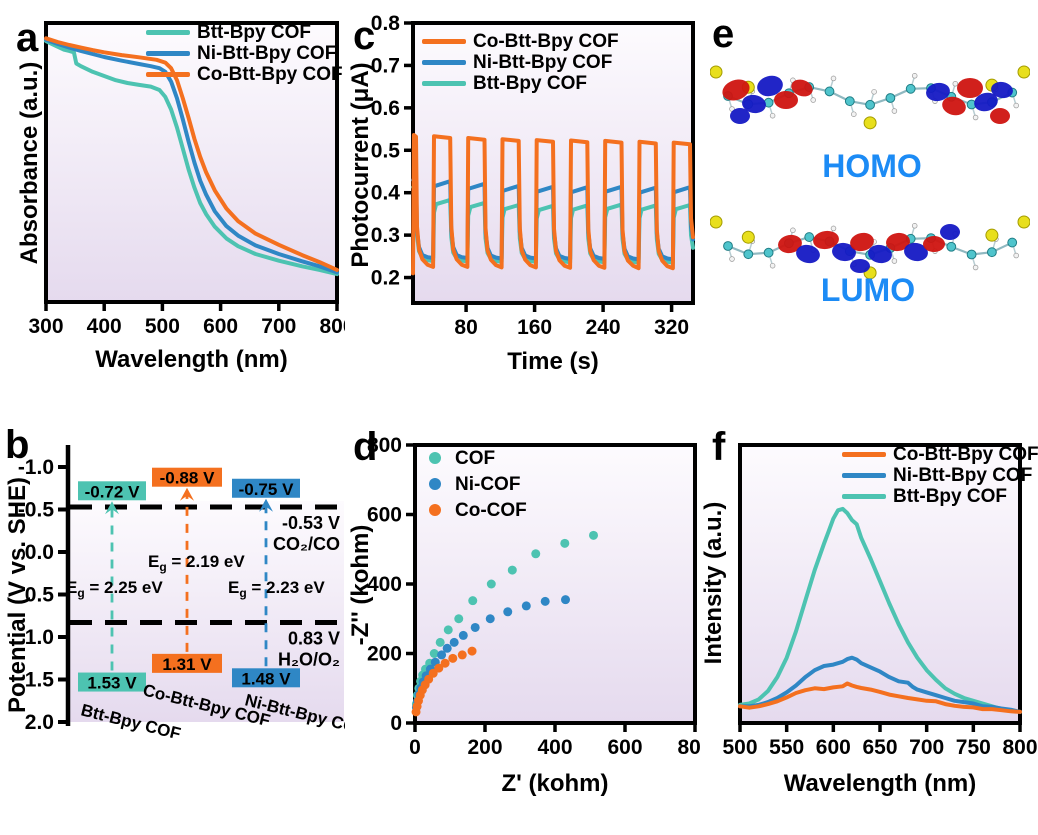  I want to click on panel-f-chart: 500 550 600 650 700 750 800, so click(880, 601).